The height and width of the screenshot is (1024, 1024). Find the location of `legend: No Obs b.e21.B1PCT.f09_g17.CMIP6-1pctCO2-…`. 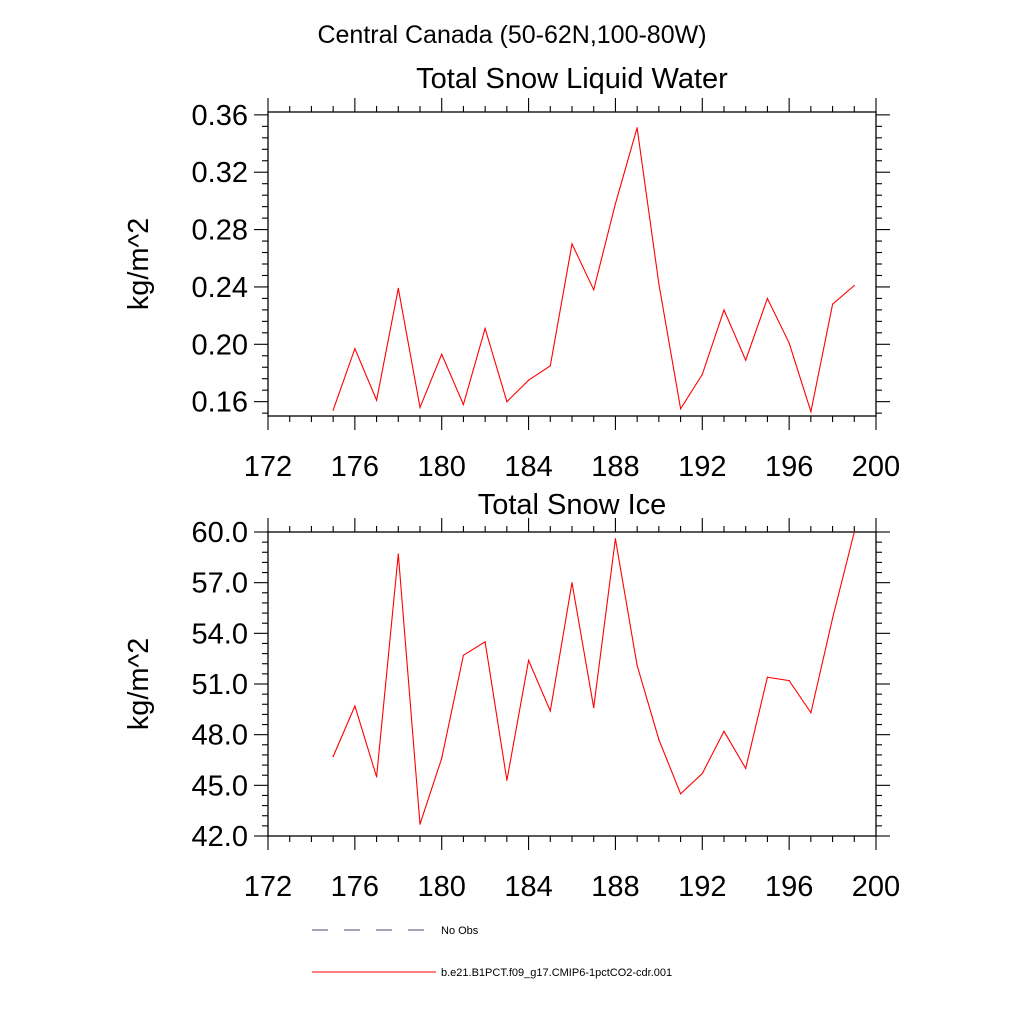

legend: No Obs b.e21.B1PCT.f09_g17.CMIP6-1pctCO2-… is located at coordinates (492, 952).